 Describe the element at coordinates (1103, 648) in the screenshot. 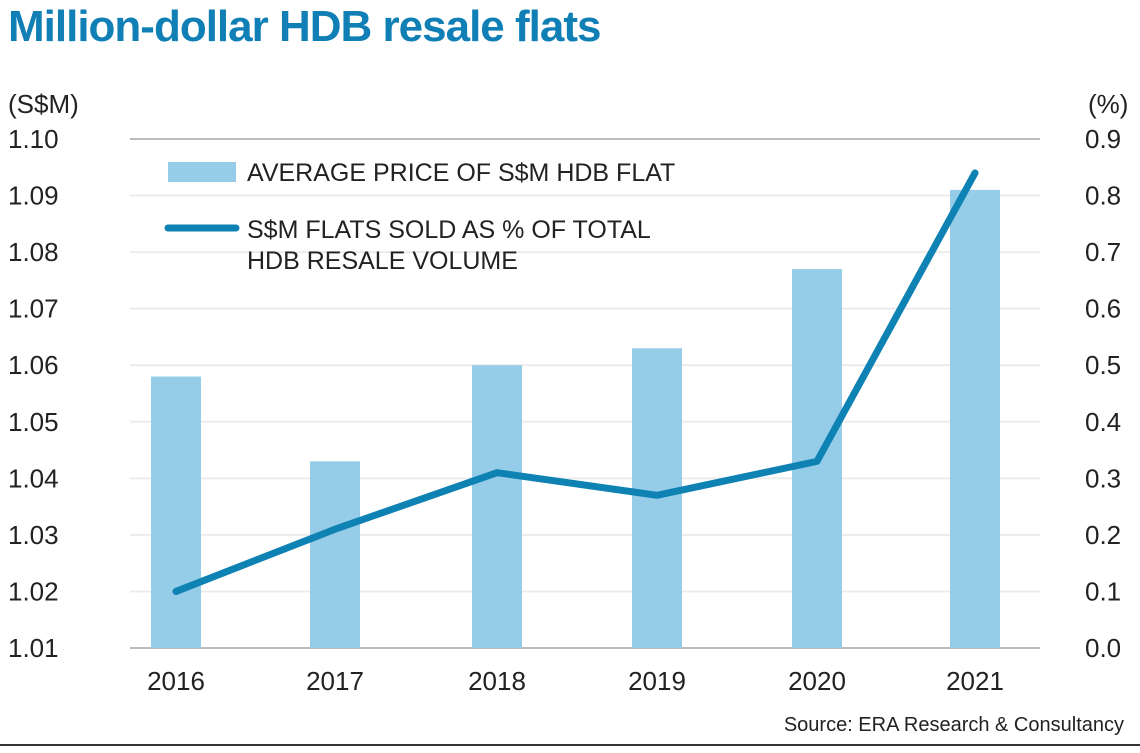

I see `right-tick-label: 0.0` at that location.